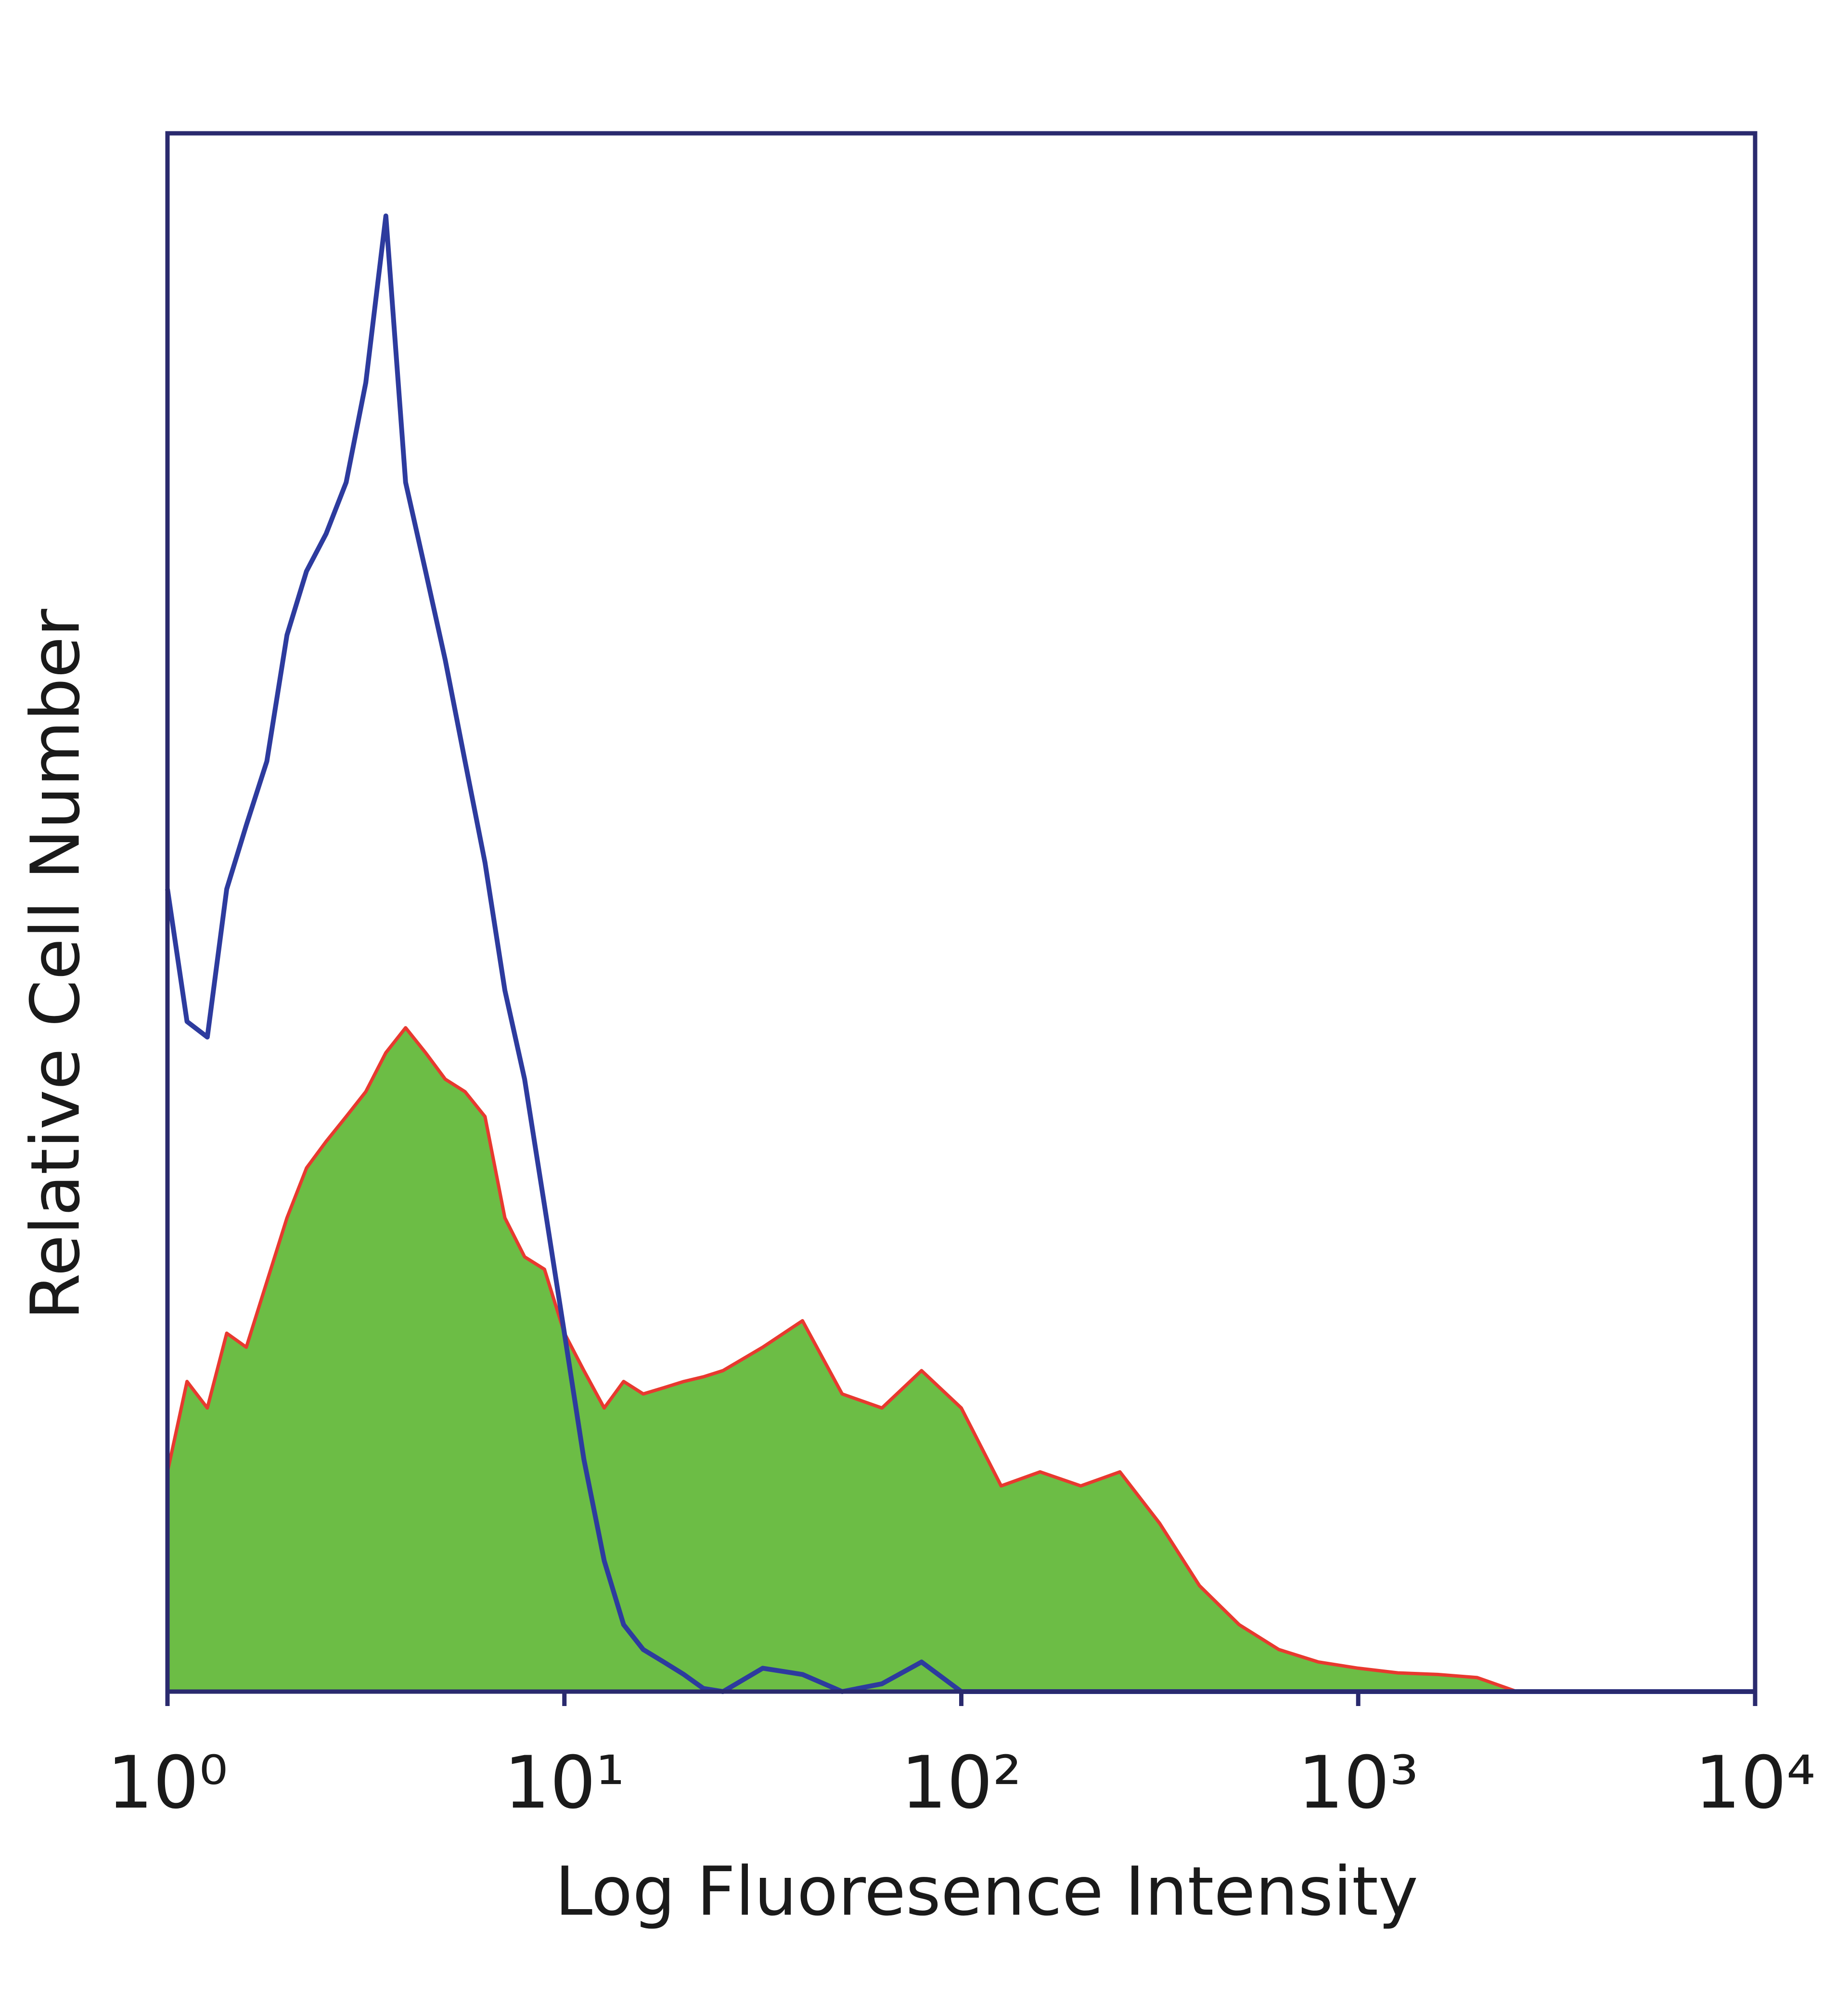 This screenshot has width=1848, height=2002. I want to click on y-axis-label: Relative Cell Number, so click(56, 964).